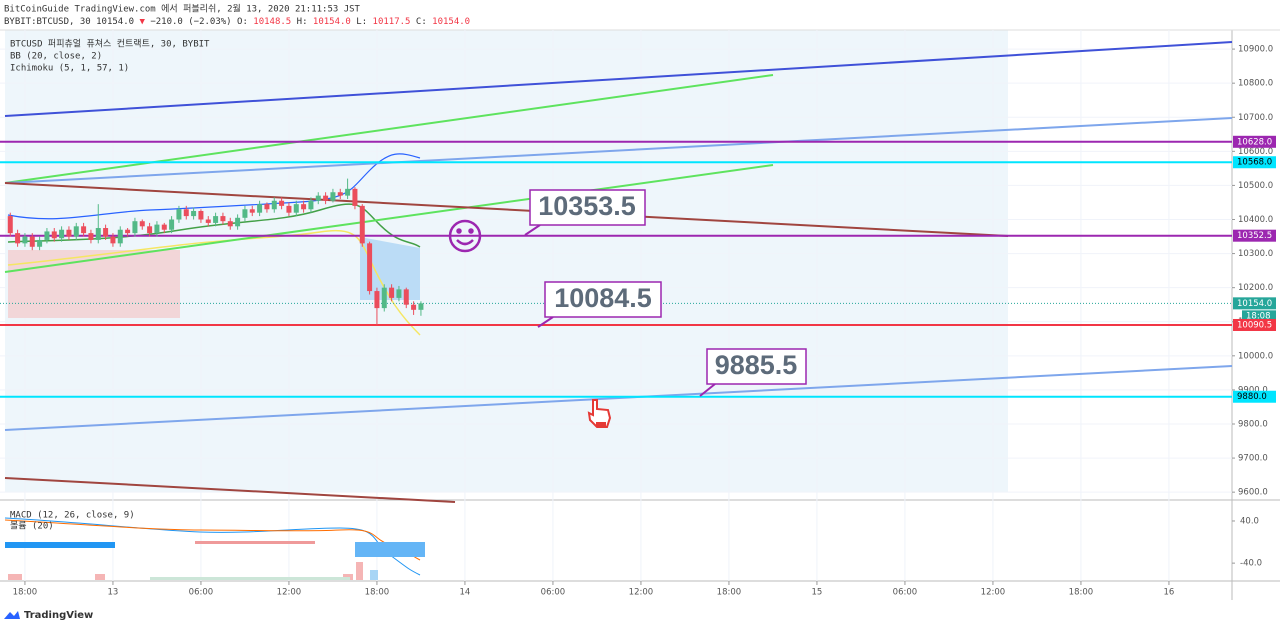 This screenshot has height=628, width=1280. I want to click on countdown-box, so click(1259, 316).